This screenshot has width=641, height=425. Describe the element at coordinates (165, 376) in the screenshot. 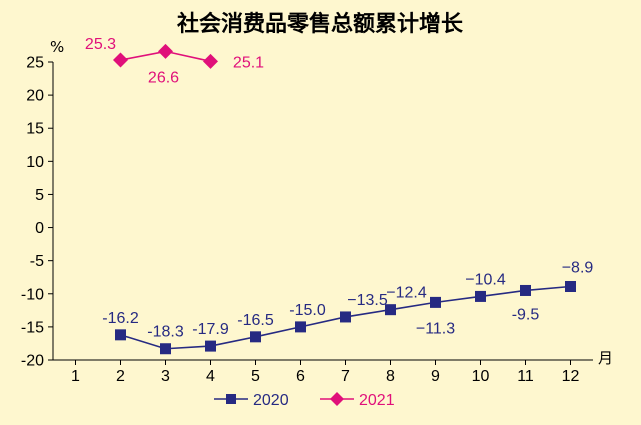

I see `x-tick-label: 3` at that location.